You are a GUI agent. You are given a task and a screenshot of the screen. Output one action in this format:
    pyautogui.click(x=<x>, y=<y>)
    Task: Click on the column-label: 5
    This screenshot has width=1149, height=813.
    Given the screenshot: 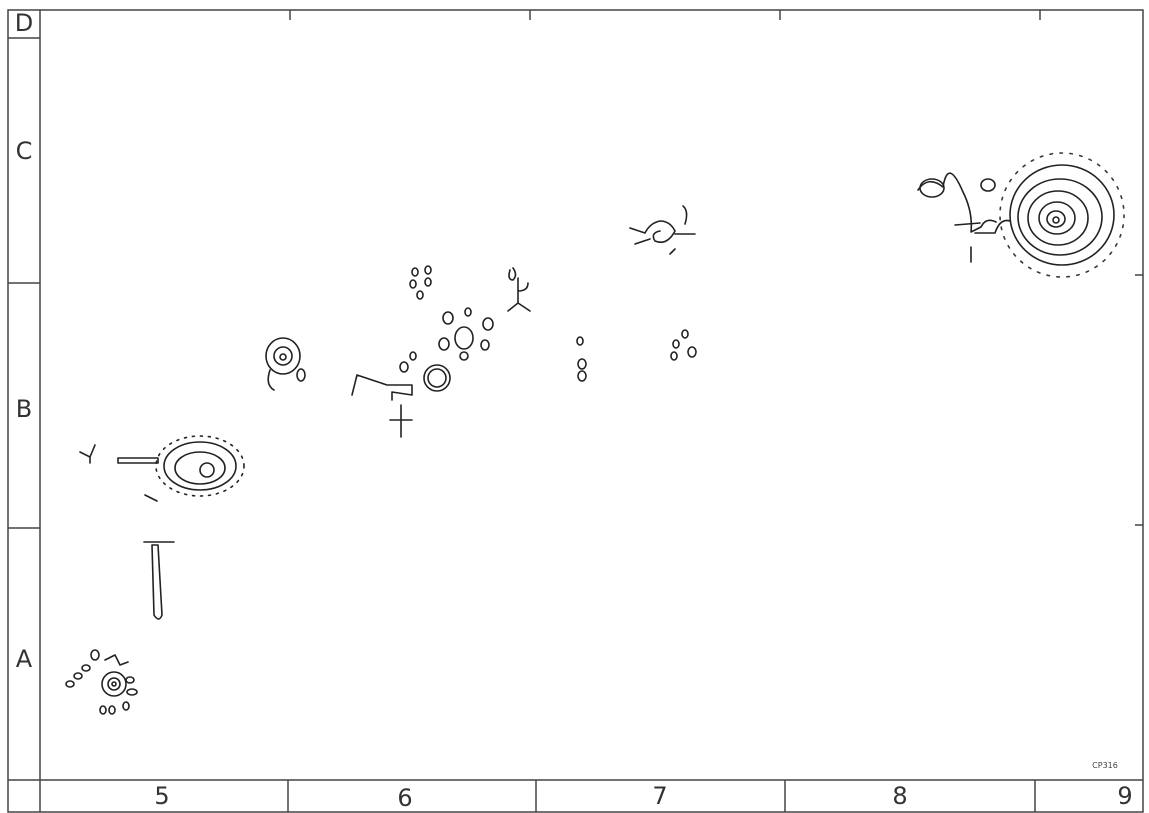 What is the action you would take?
    pyautogui.click(x=161, y=796)
    